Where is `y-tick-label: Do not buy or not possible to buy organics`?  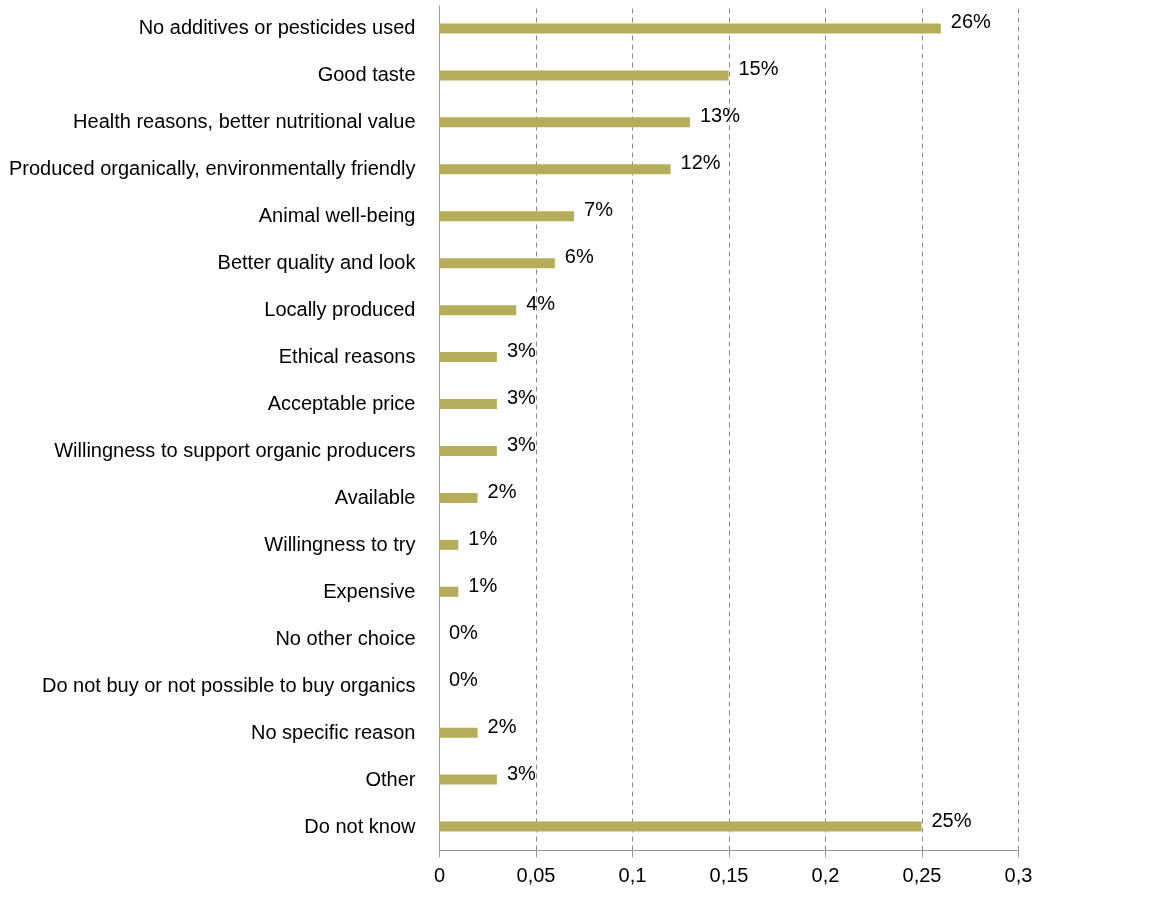 y-tick-label: Do not buy or not possible to buy organics is located at coordinates (228, 684).